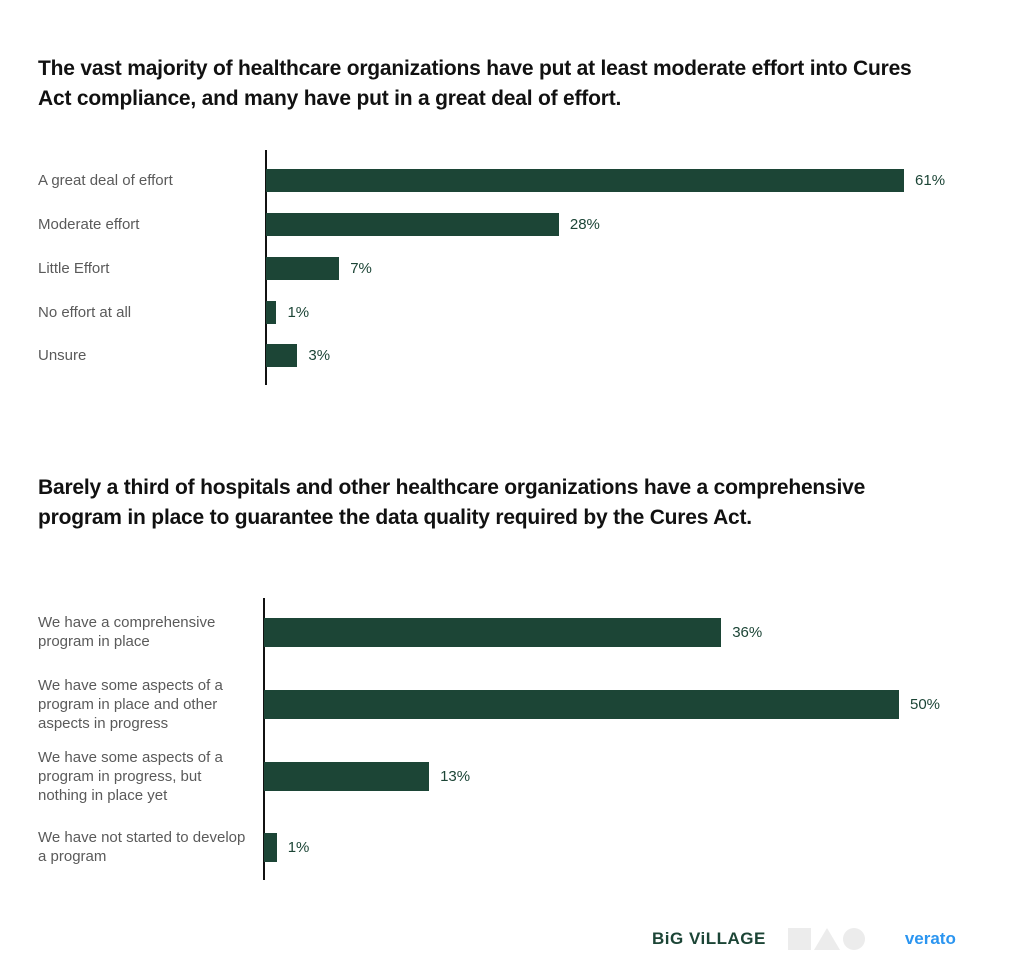 This screenshot has height=969, width=1036. Describe the element at coordinates (85, 312) in the screenshot. I see `category-label: No effort at all` at that location.